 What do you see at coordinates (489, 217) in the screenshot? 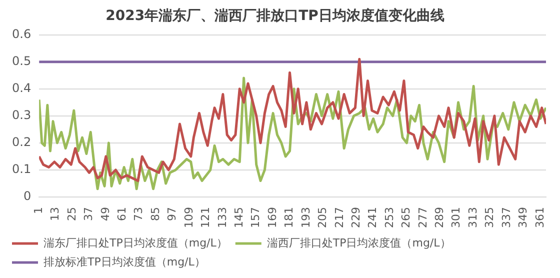
I see `x-tick-label: 325` at bounding box center [489, 217].